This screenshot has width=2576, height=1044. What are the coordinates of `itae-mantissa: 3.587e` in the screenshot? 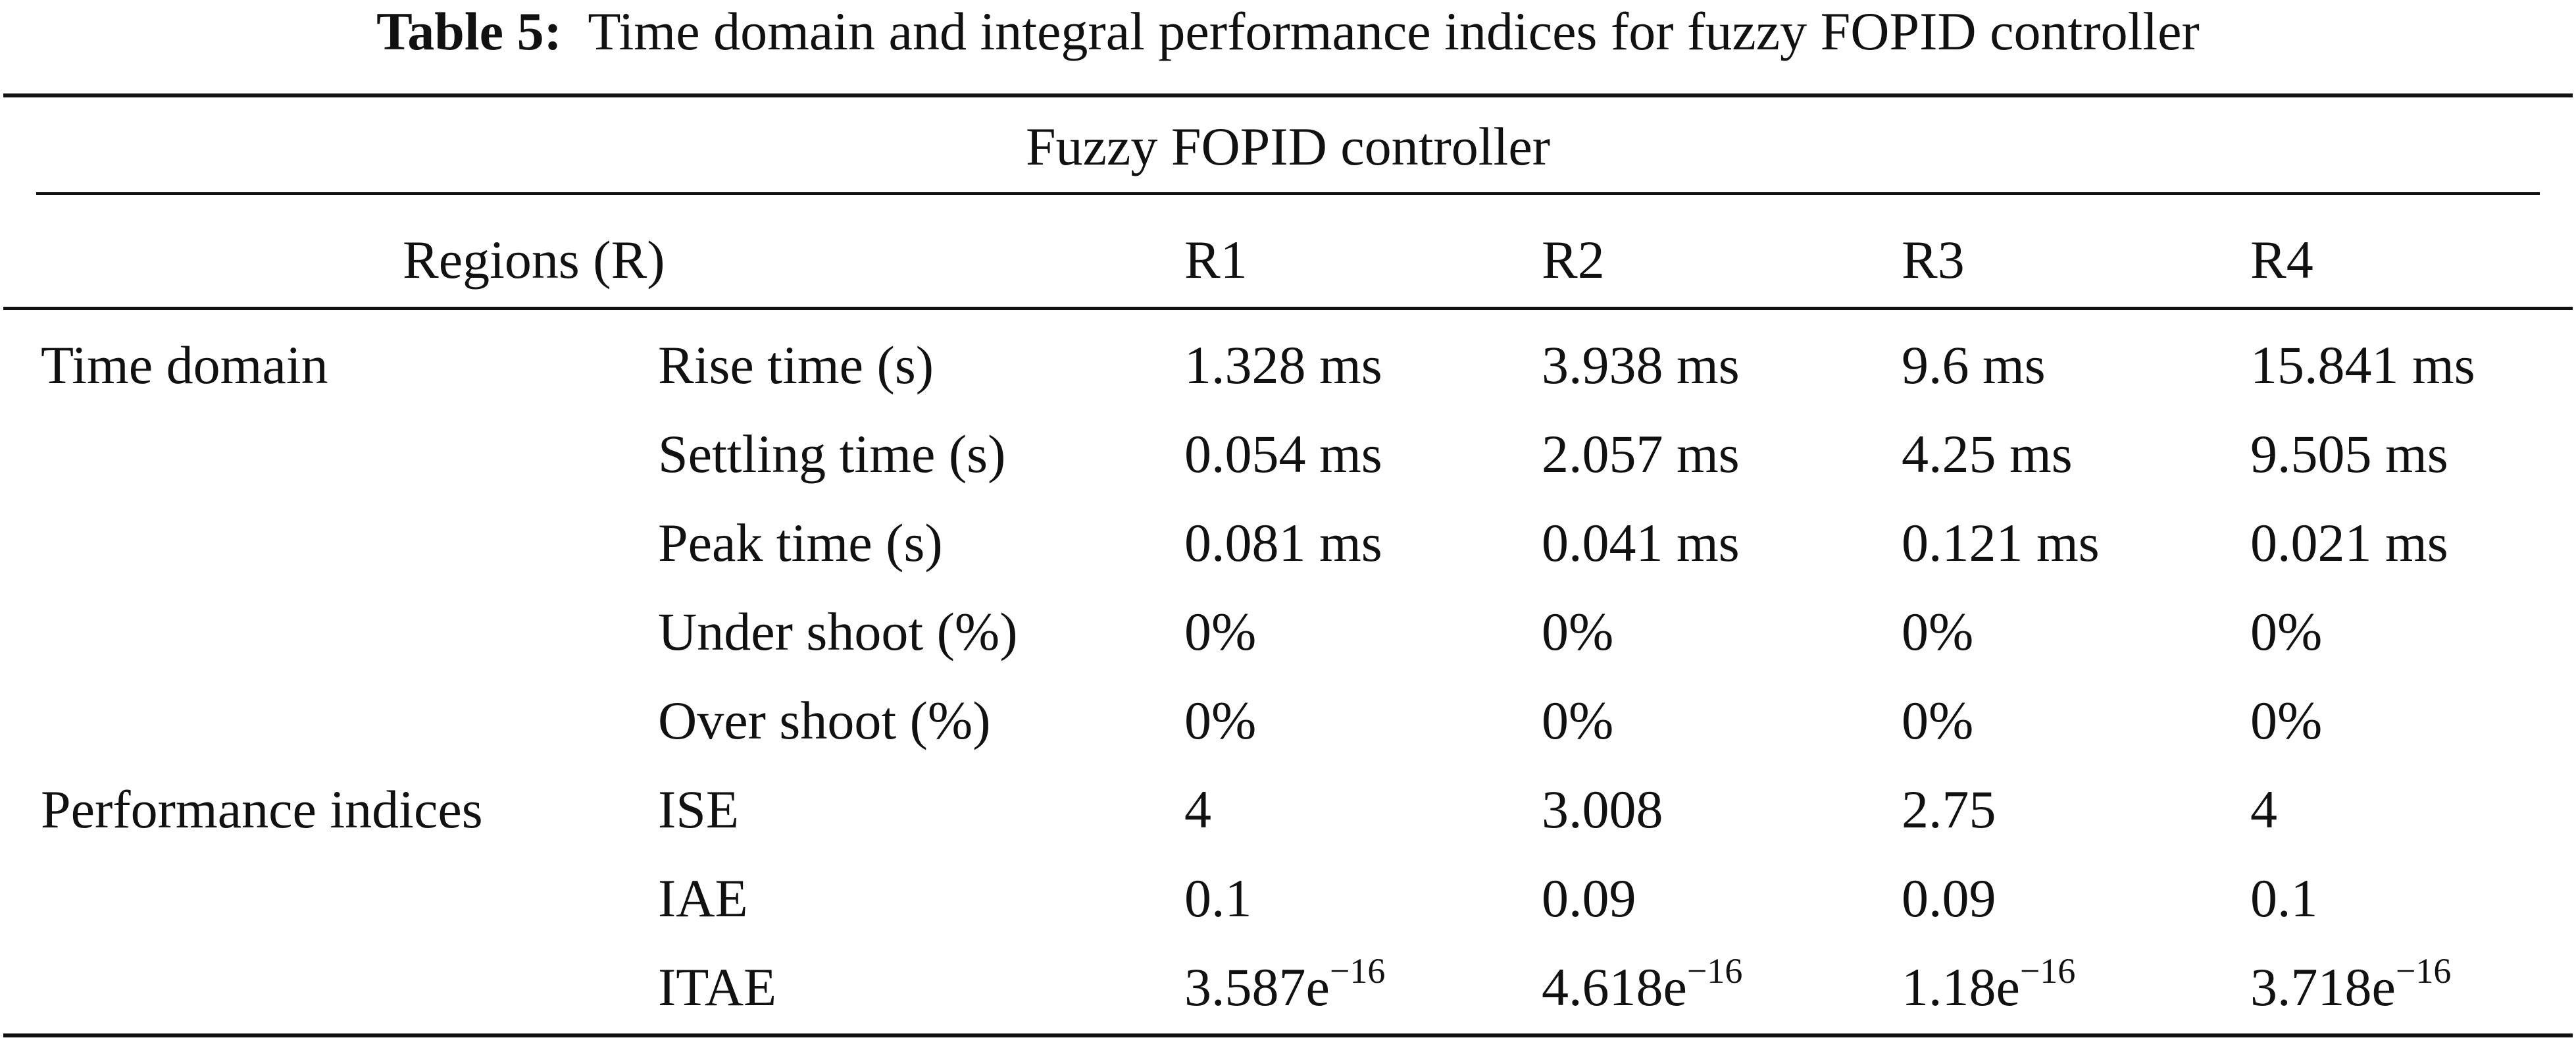 It's located at (1257, 987).